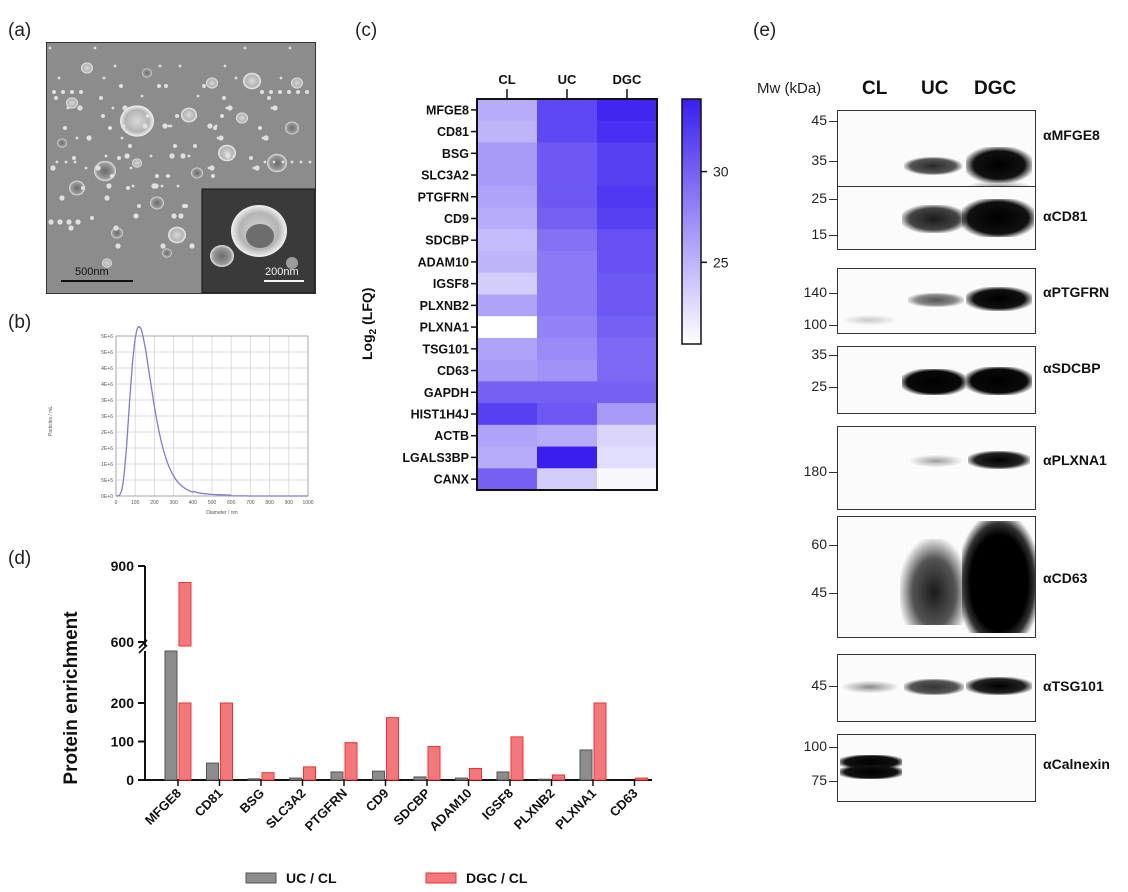  What do you see at coordinates (447, 110) in the screenshot?
I see `heatmap-row-label: MFGE8` at bounding box center [447, 110].